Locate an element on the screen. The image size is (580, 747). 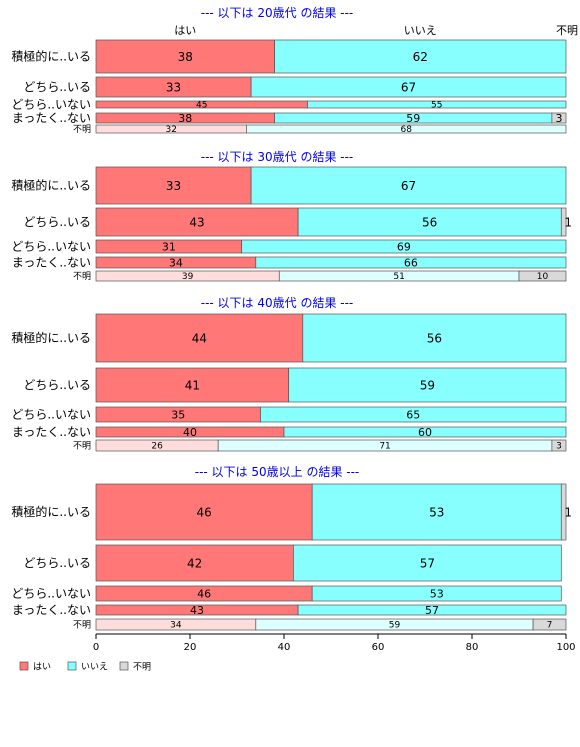
value-label-p2-r0-s1: 56 is located at coordinates (434, 338).